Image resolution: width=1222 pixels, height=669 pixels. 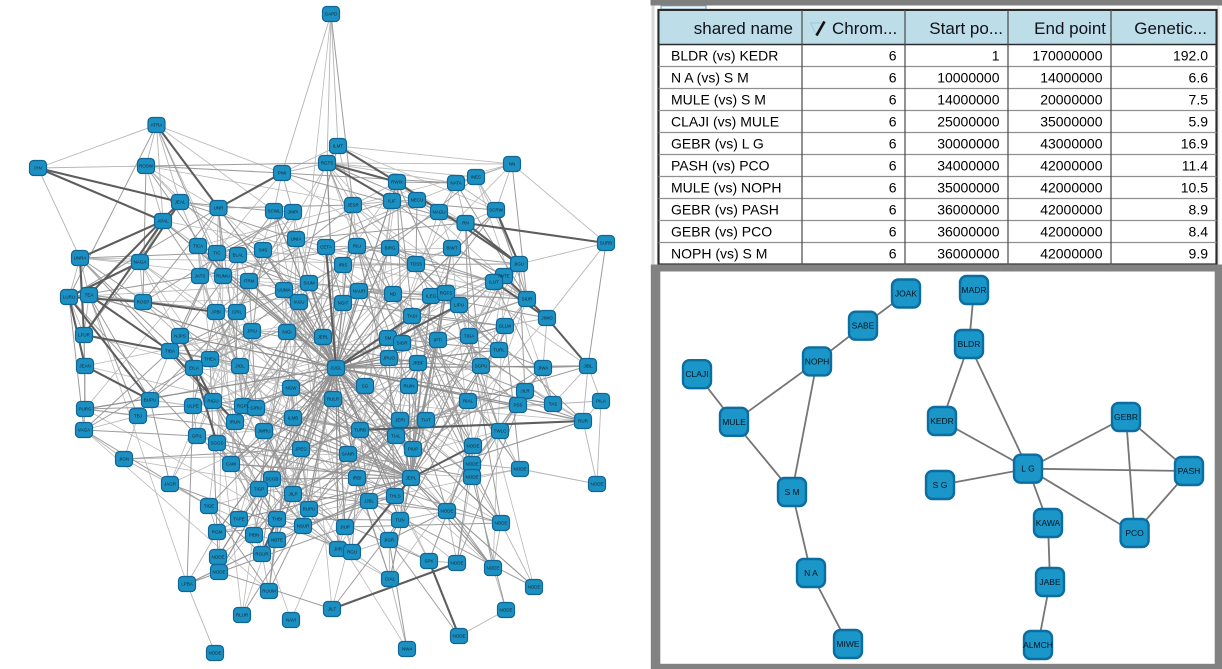 What do you see at coordinates (438, 340) in the screenshot?
I see `svg-text: IPTI` at bounding box center [438, 340].